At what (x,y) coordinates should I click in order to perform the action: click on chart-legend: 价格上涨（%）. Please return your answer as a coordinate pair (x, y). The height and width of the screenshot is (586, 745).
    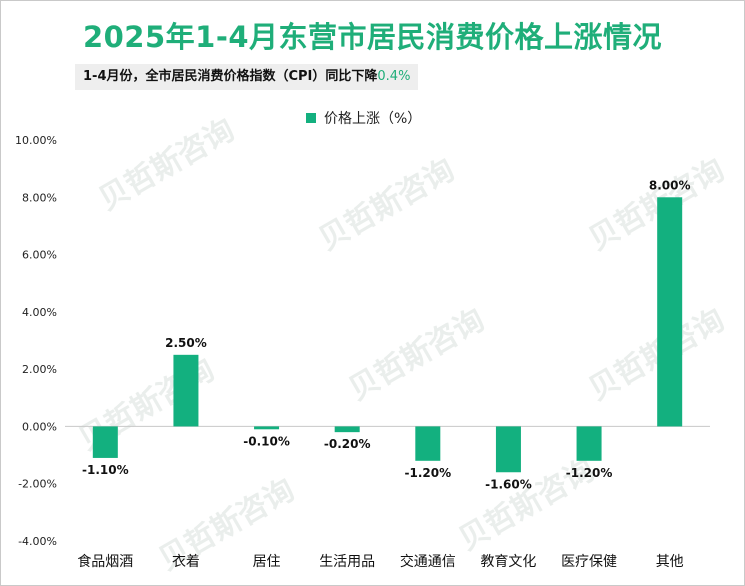
    Looking at the image, I should click on (363, 118).